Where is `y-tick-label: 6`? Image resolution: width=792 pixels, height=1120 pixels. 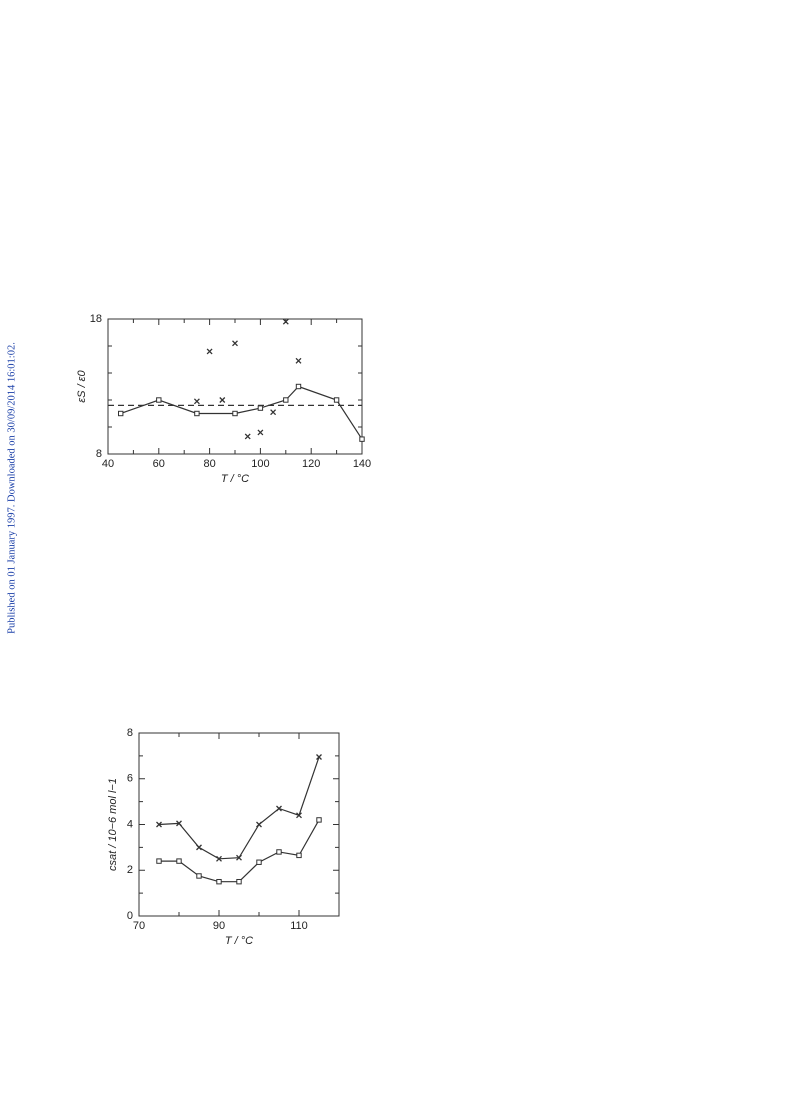 y-tick-label: 6 is located at coordinates (130, 779).